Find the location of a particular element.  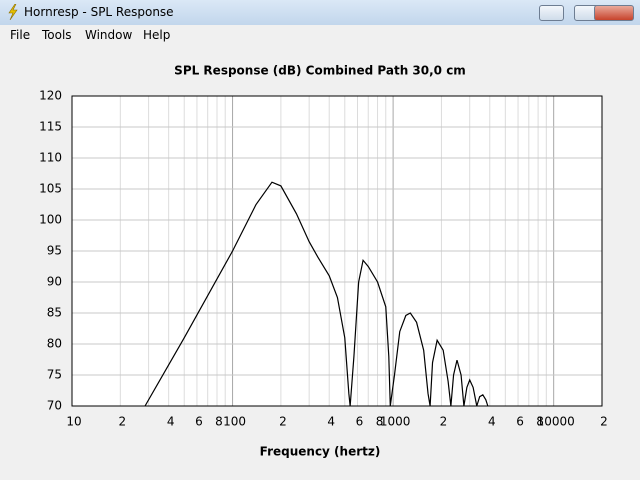

menu-item: Tools is located at coordinates (57, 35).